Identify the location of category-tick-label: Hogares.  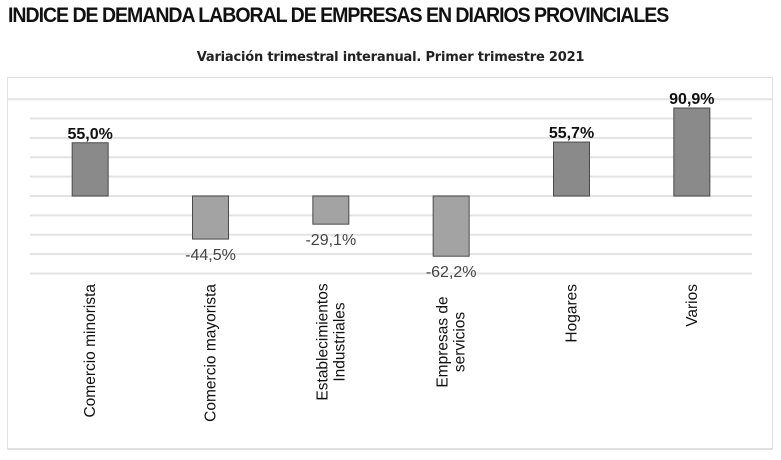
(572, 313).